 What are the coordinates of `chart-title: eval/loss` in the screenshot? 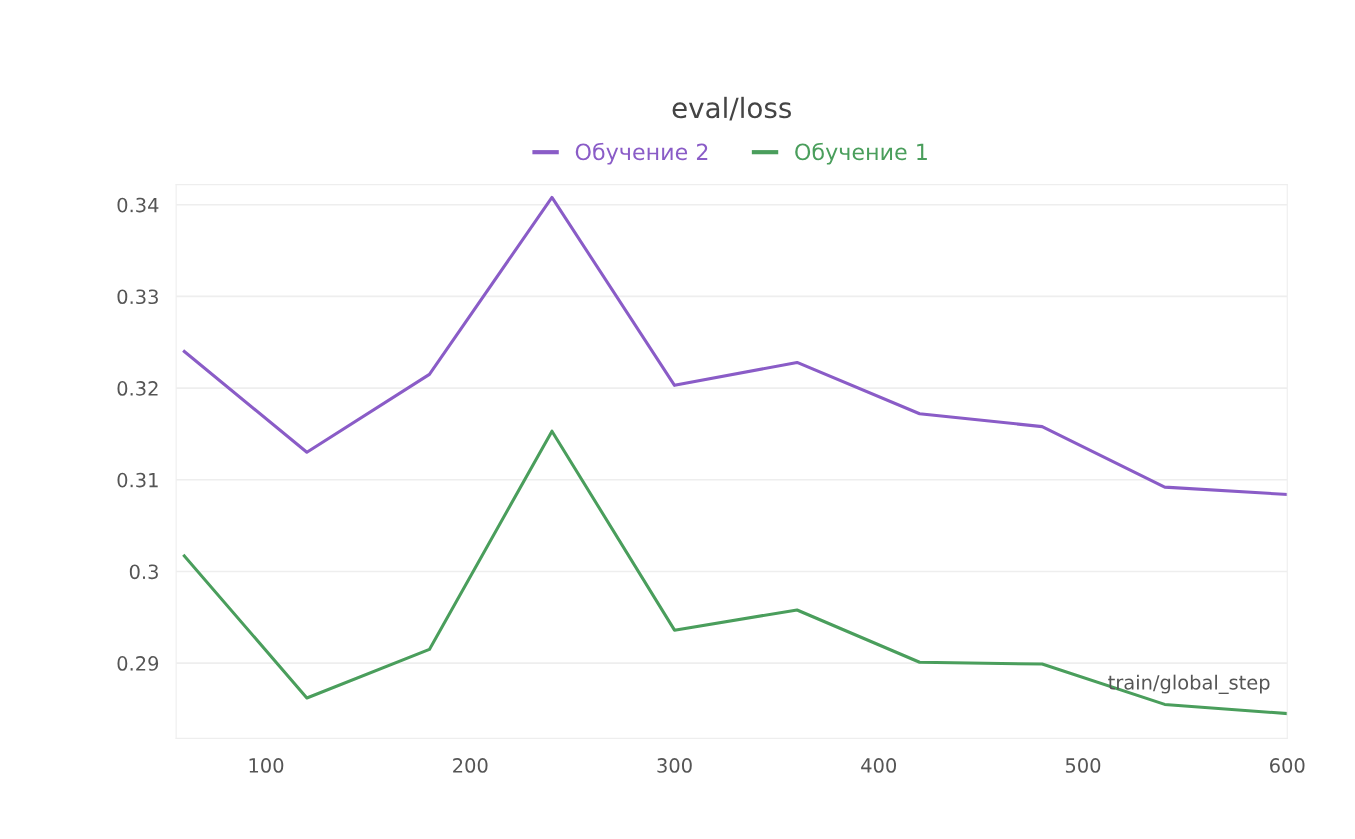 It's located at (731, 108).